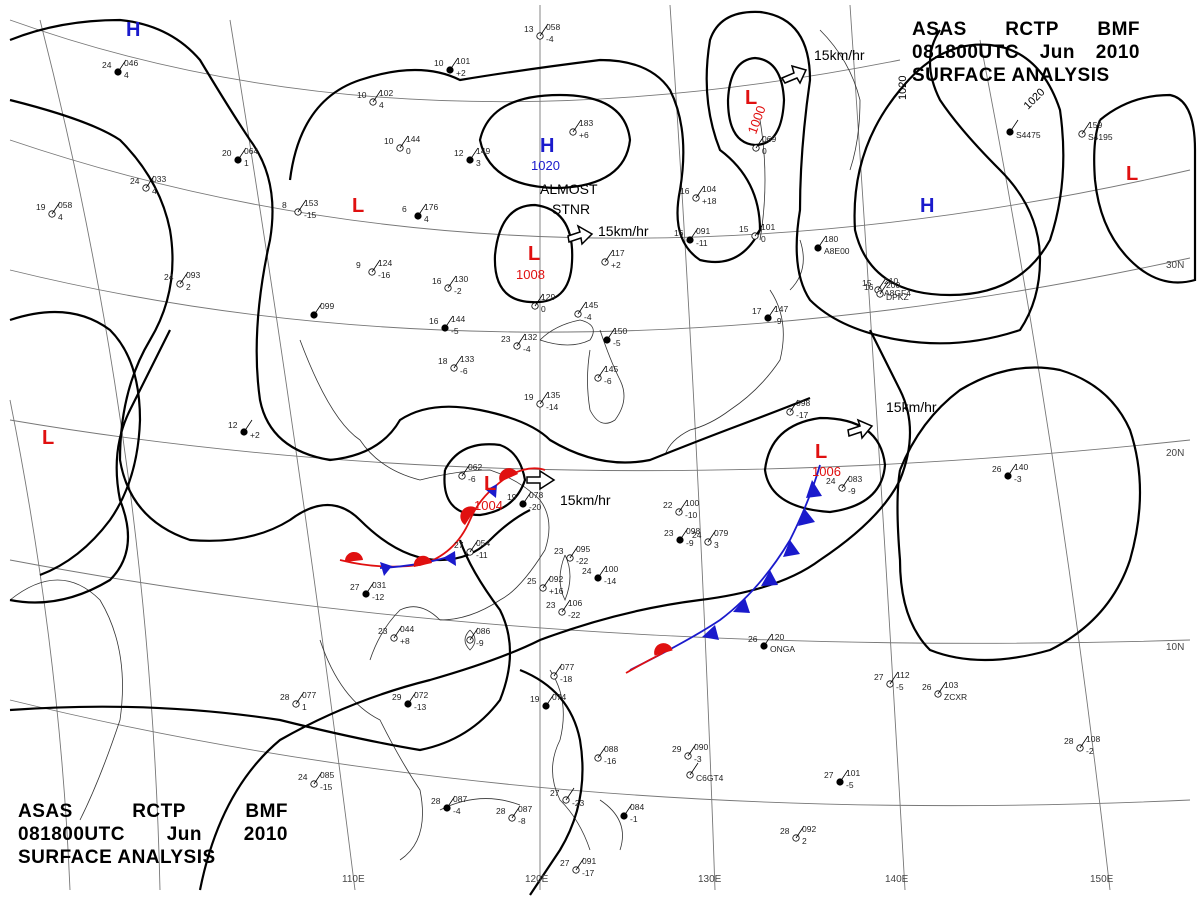 This screenshot has width=1200, height=900. I want to click on station-temperature: 29, so click(677, 749).